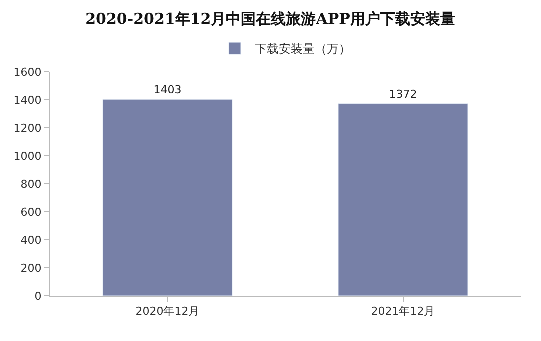 The image size is (541, 341). Describe the element at coordinates (403, 311) in the screenshot. I see `x-tick-label: 2021年12月` at that location.